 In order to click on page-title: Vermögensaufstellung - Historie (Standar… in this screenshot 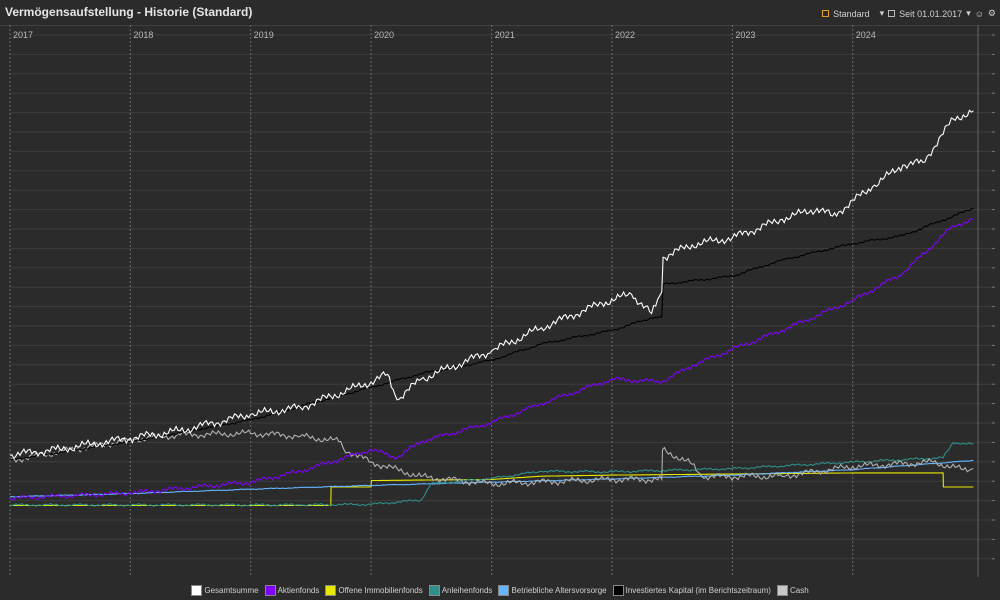, I will do `click(129, 12)`.